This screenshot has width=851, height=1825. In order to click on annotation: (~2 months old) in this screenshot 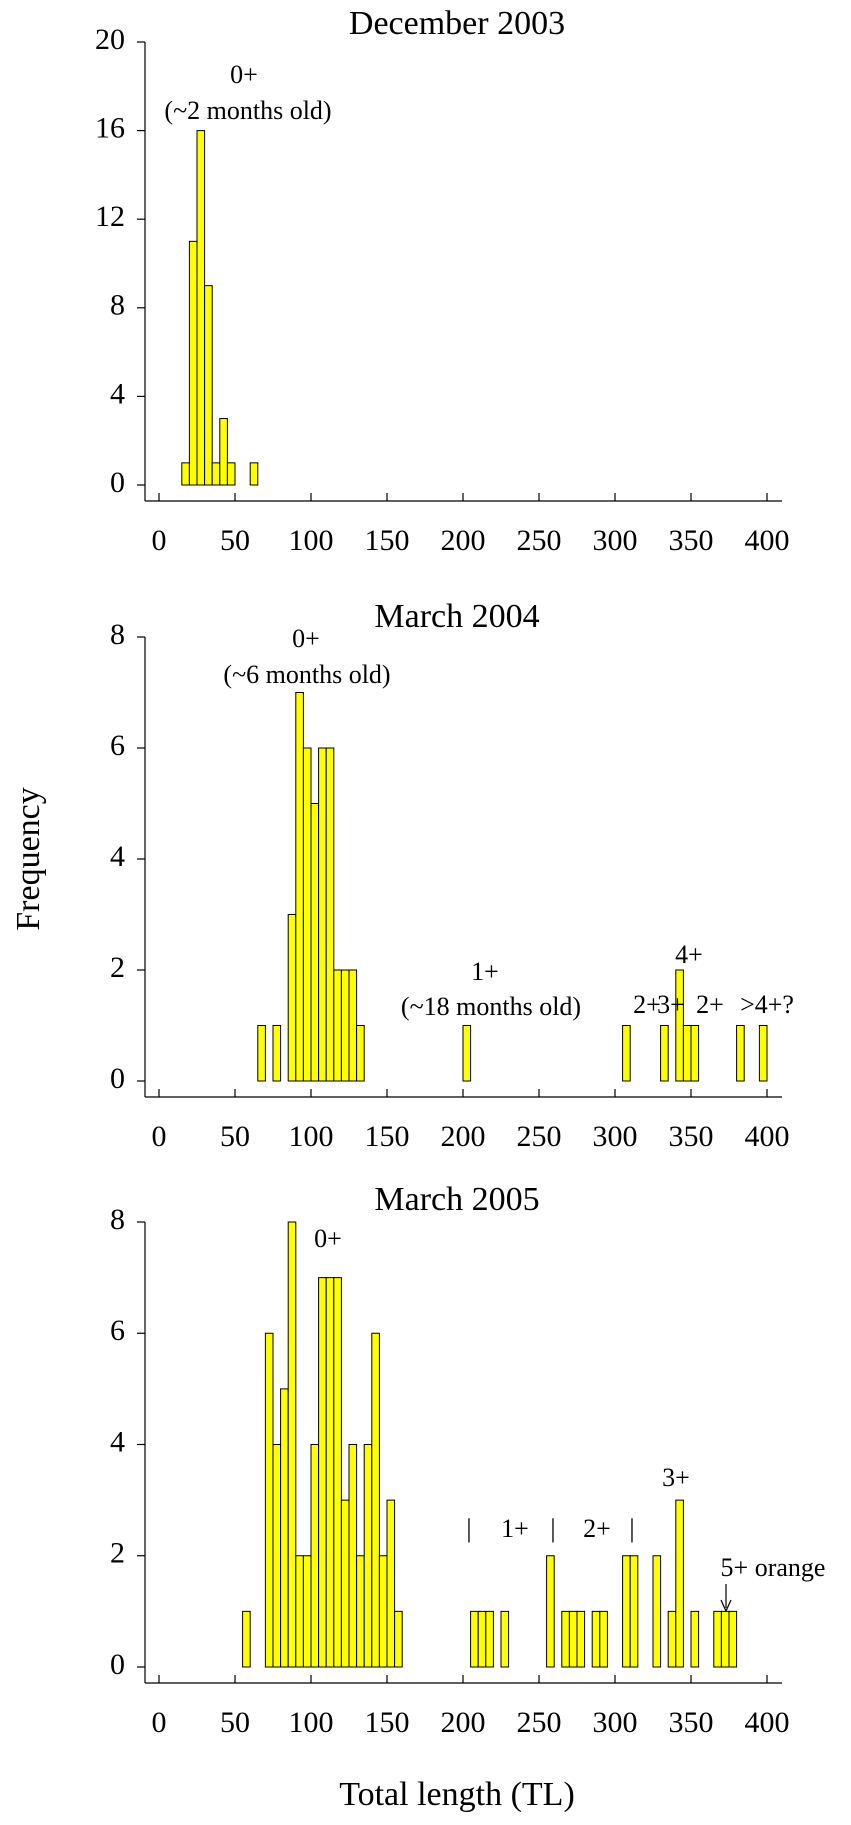, I will do `click(247, 110)`.